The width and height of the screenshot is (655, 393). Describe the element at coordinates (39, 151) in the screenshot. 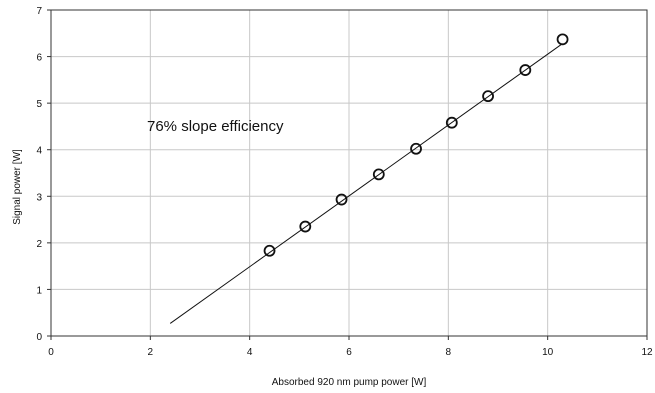

I see `y-tick-label: 4` at that location.